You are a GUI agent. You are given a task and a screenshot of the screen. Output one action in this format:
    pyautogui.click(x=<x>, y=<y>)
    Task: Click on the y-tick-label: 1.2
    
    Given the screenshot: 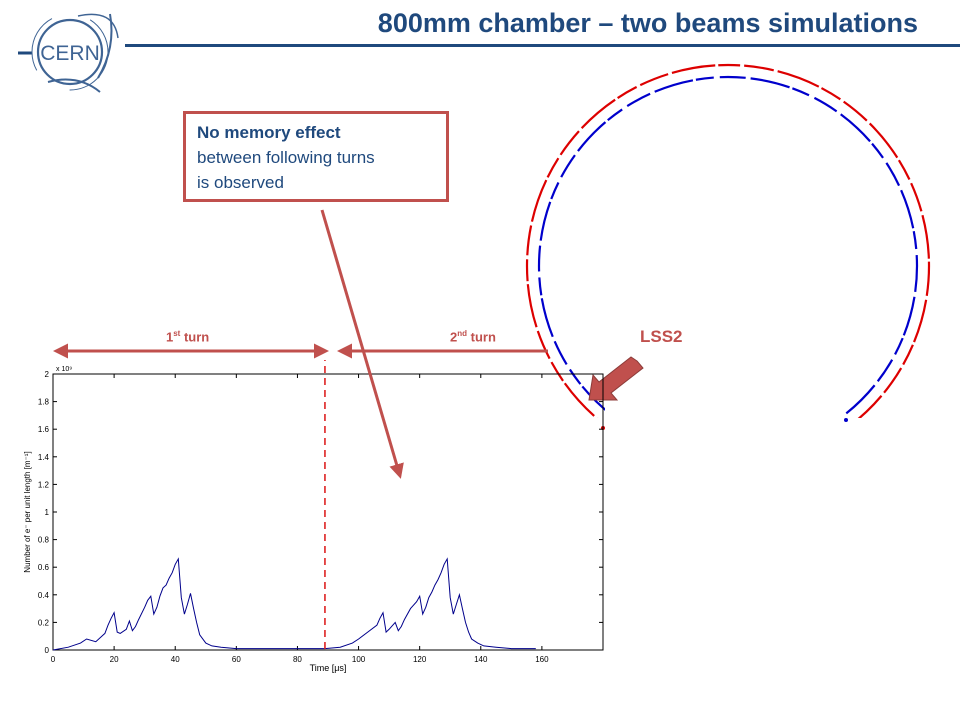 What is the action you would take?
    pyautogui.click(x=44, y=484)
    